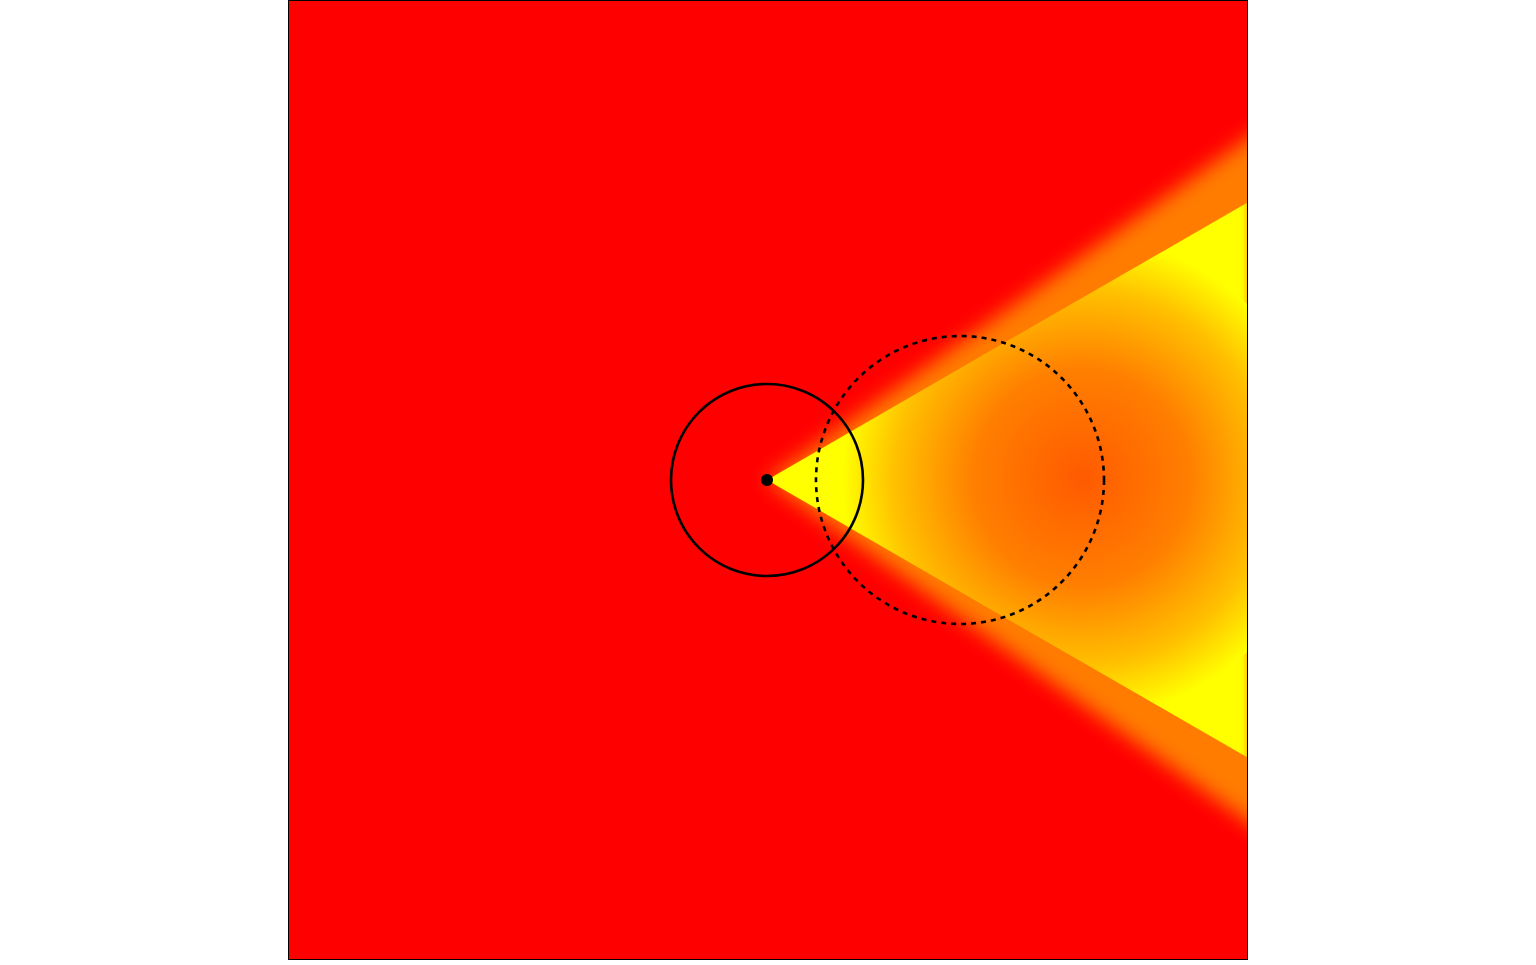  I want to click on center-point, so click(767, 480).